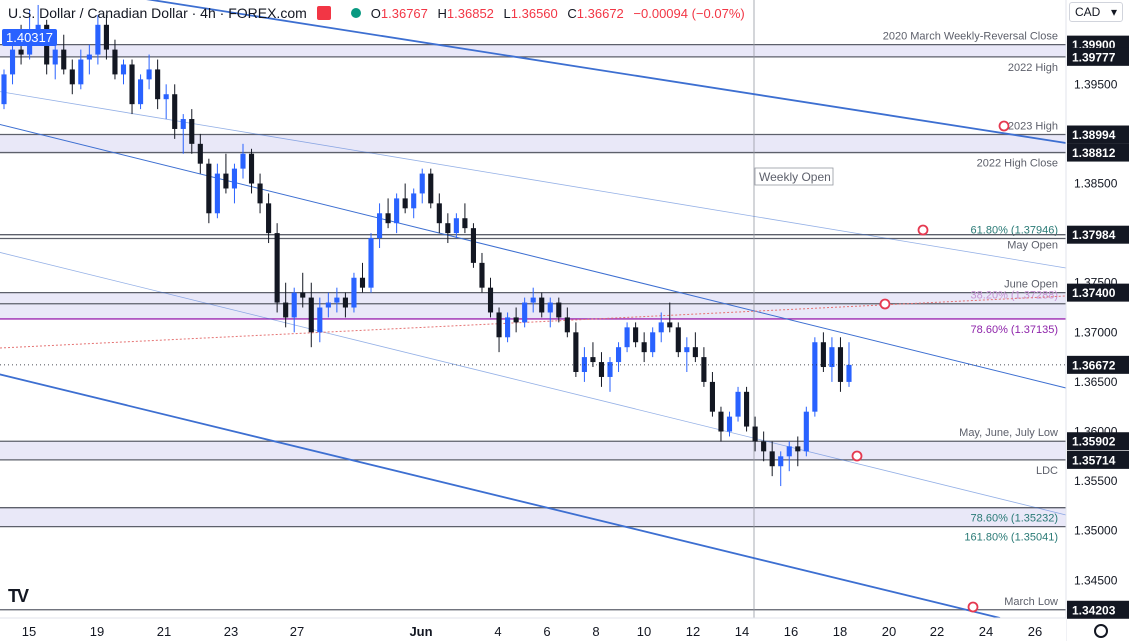 Image resolution: width=1129 pixels, height=641 pixels. What do you see at coordinates (497, 631) in the screenshot?
I see `time-tick-label: 4` at bounding box center [497, 631].